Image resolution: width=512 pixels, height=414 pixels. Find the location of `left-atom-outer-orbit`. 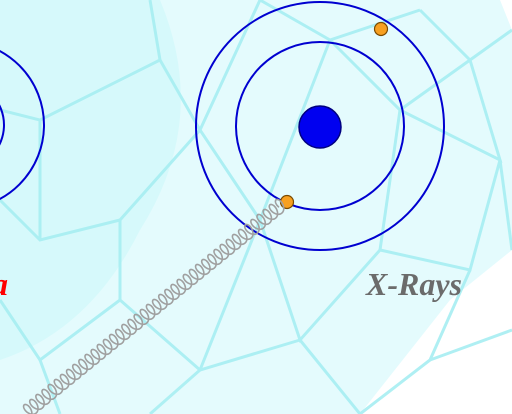

left-atom-outer-orbit is located at coordinates (22, 125).